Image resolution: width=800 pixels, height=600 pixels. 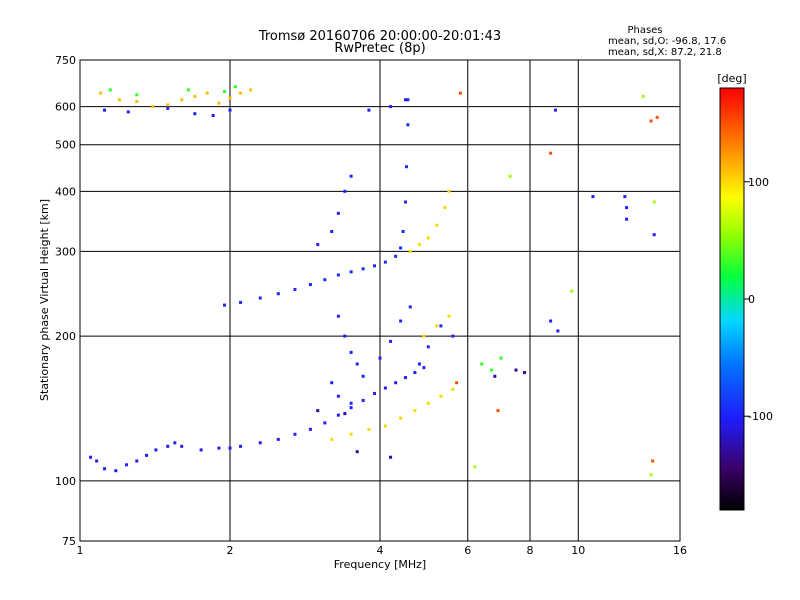 What do you see at coordinates (644, 30) in the screenshot?
I see `stats-heading: Phases` at bounding box center [644, 30].